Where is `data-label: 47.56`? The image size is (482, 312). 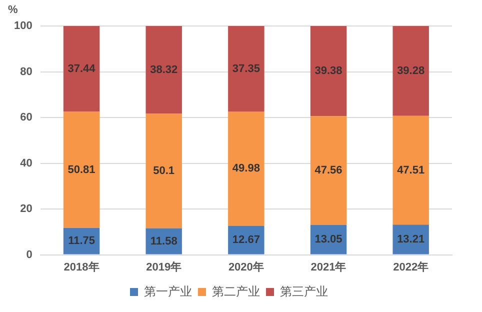 data-label: 47.56 is located at coordinates (328, 170).